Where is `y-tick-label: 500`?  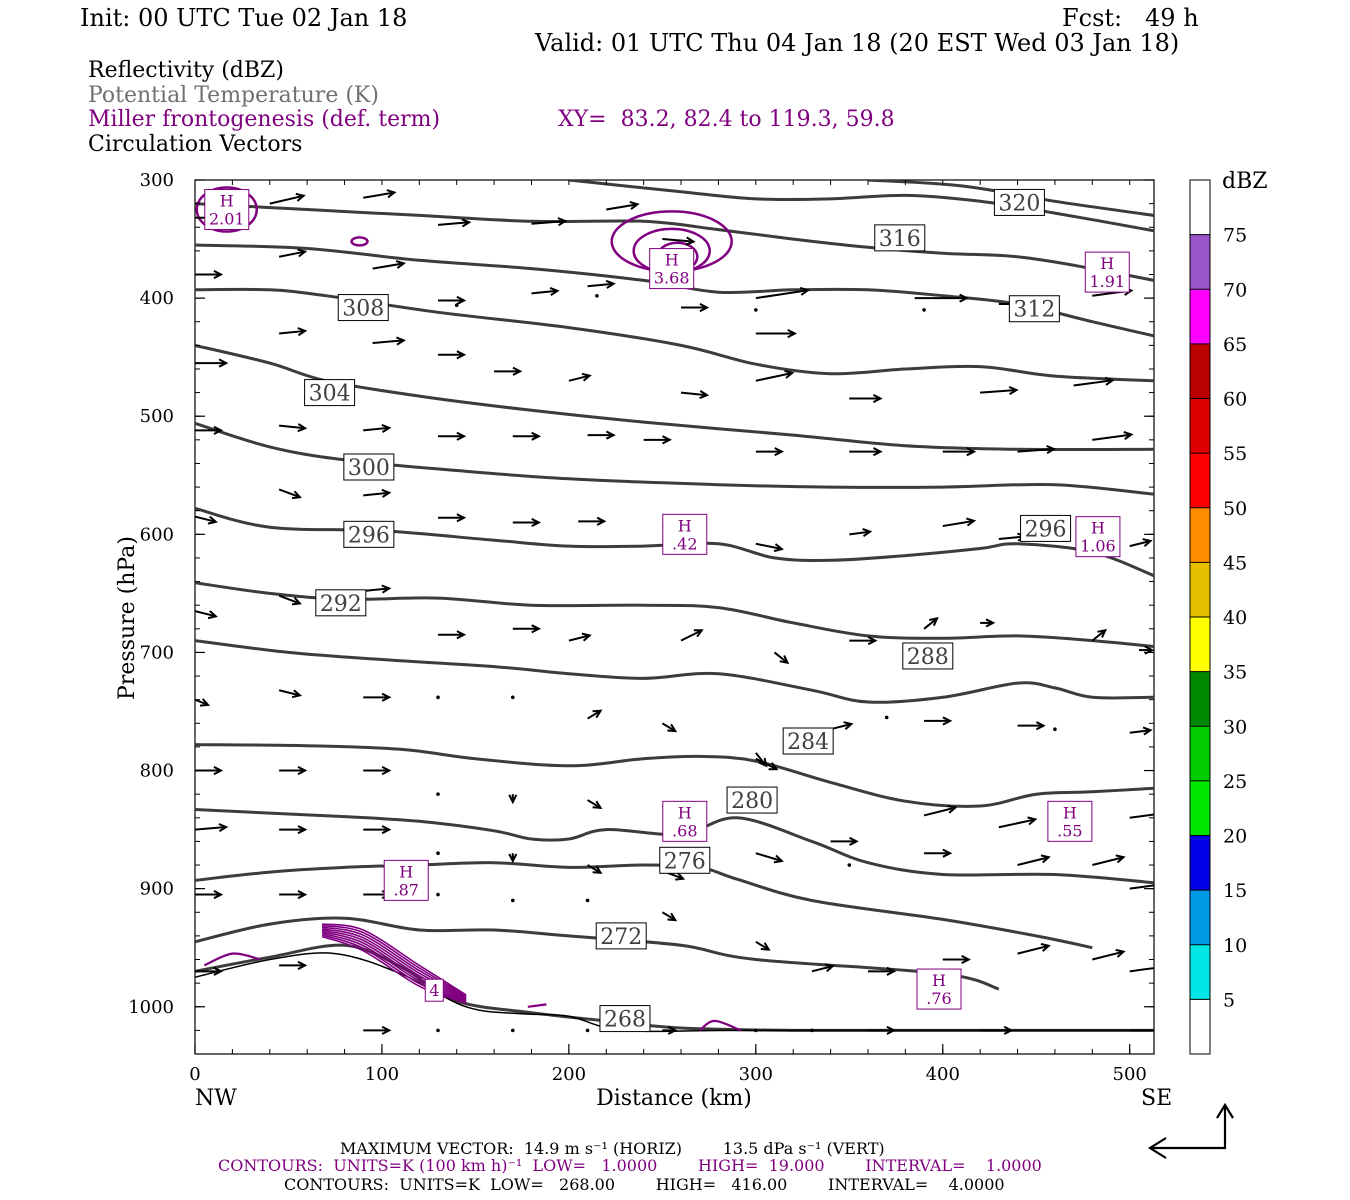
y-tick-label: 500 is located at coordinates (157, 416).